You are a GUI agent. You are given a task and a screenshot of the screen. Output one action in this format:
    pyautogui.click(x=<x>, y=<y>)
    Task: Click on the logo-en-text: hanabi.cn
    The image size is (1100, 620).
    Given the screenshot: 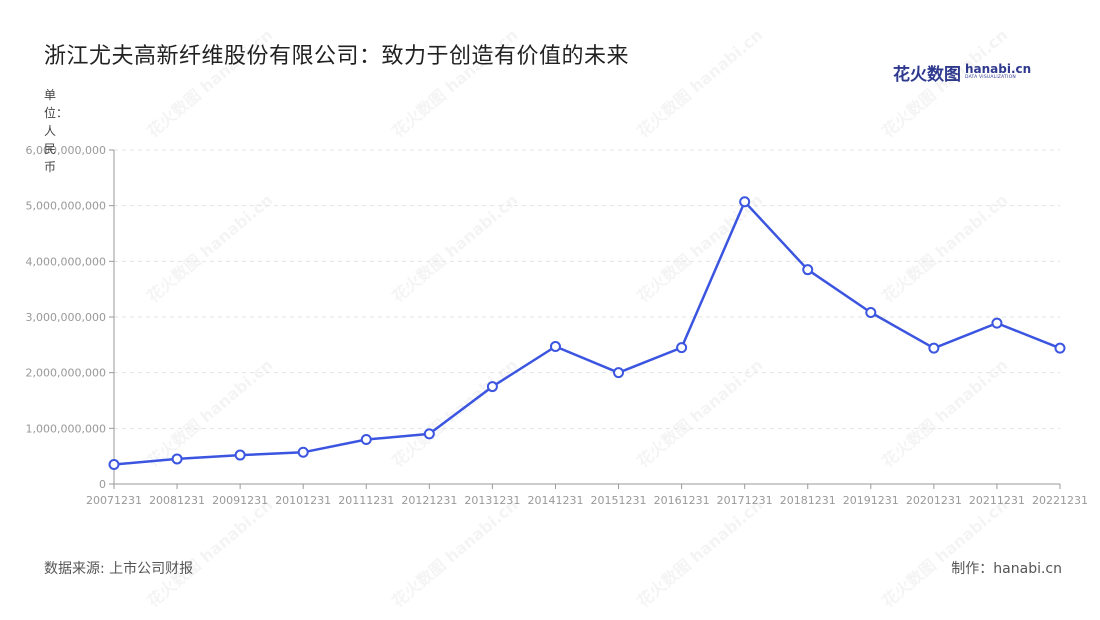 What is the action you would take?
    pyautogui.click(x=998, y=69)
    